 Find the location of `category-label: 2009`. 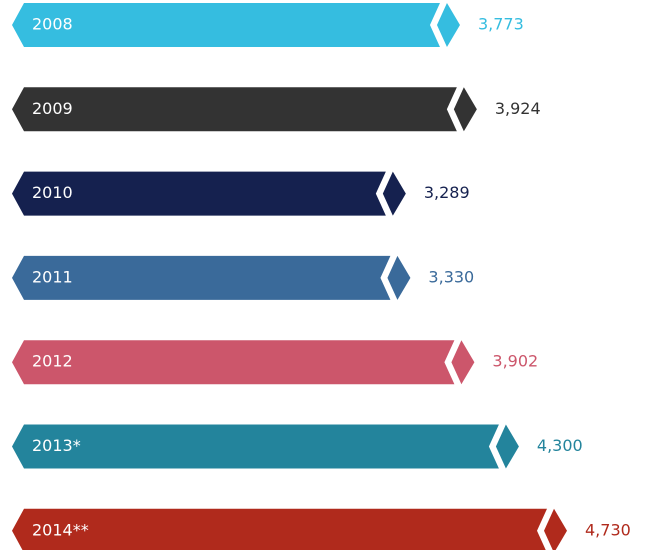

category-label: 2009 is located at coordinates (52, 108).